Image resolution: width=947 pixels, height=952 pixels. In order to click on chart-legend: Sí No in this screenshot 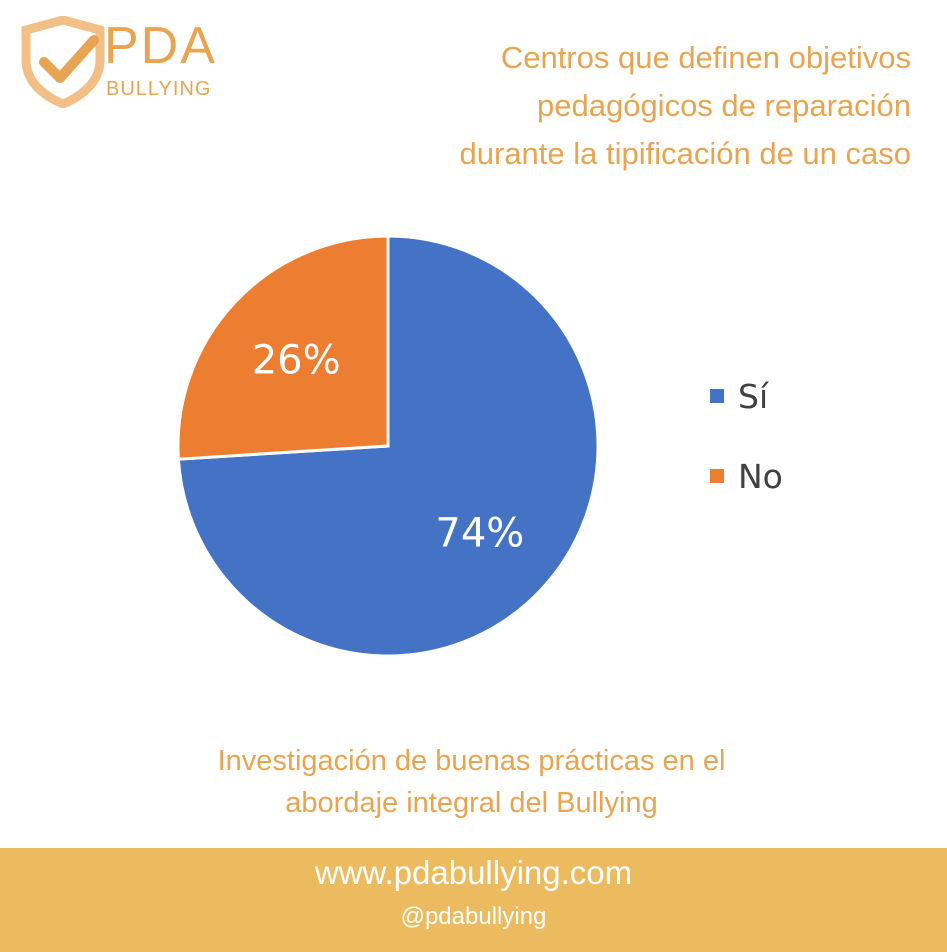, I will do `click(746, 436)`.